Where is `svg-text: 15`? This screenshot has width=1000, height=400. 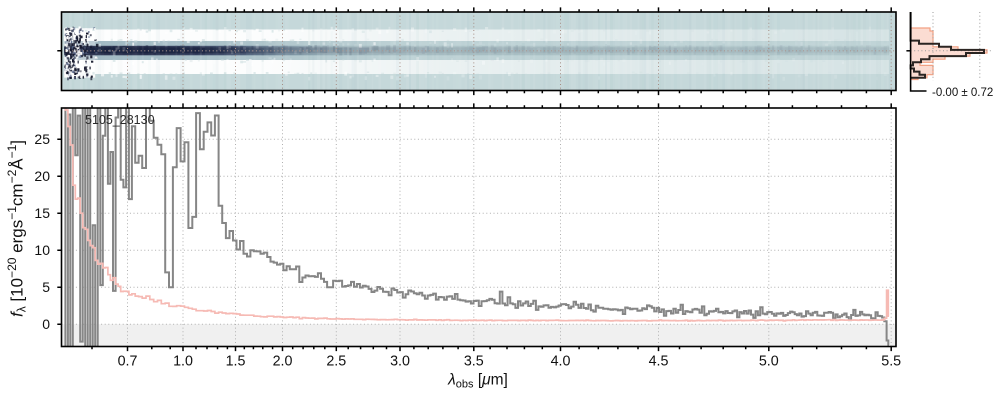
svg-text: 15 is located at coordinates (42, 213).